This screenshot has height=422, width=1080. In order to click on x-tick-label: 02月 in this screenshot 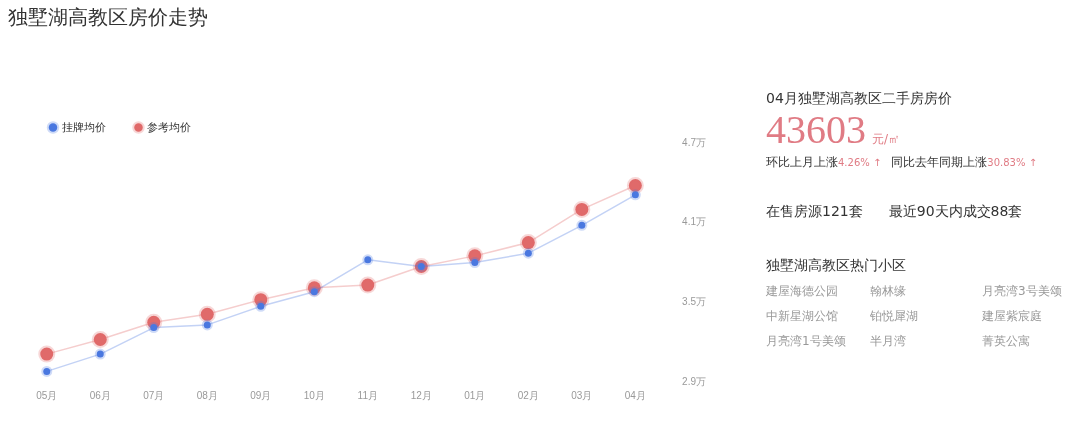, I will do `click(528, 395)`.